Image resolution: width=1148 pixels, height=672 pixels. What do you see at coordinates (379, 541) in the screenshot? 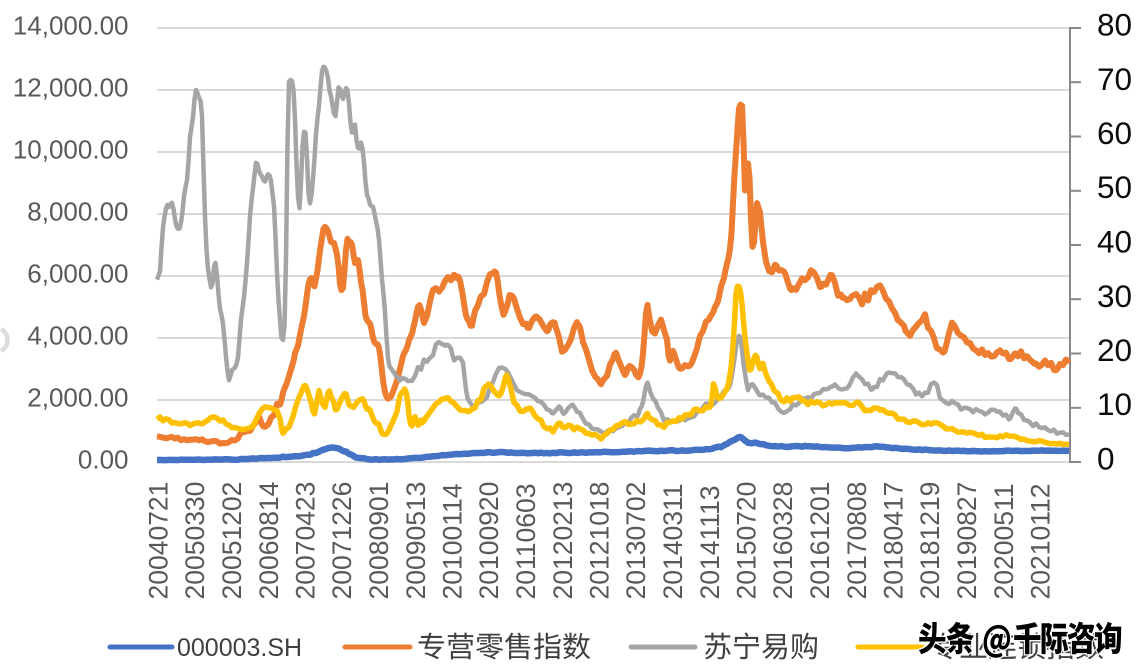
I see `svg-text: 20080901` at bounding box center [379, 541].